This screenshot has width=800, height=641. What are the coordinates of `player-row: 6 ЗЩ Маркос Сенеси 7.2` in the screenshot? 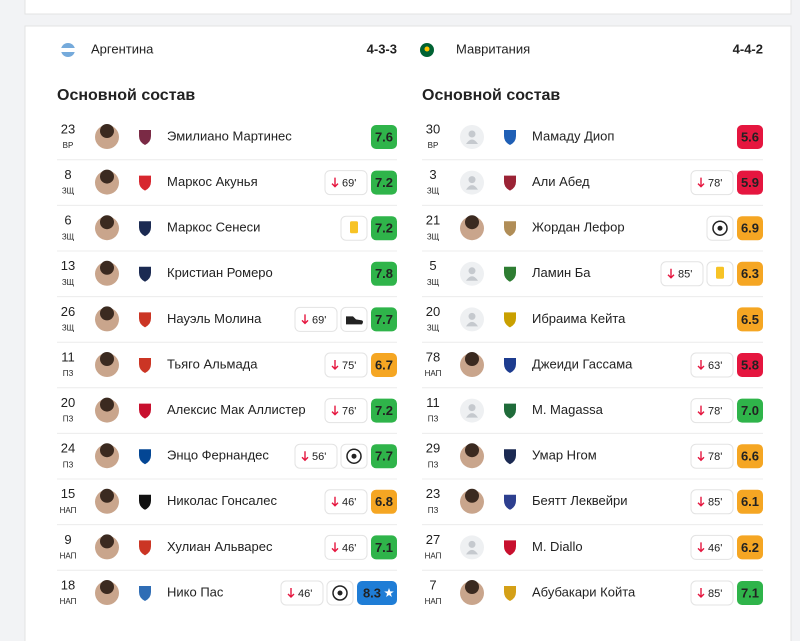 It's located at (227, 232).